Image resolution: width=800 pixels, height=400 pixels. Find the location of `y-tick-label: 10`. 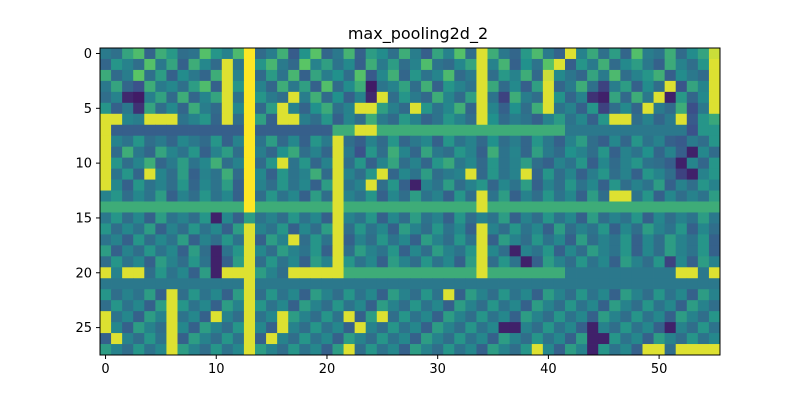

y-tick-label: 10 is located at coordinates (83, 164).